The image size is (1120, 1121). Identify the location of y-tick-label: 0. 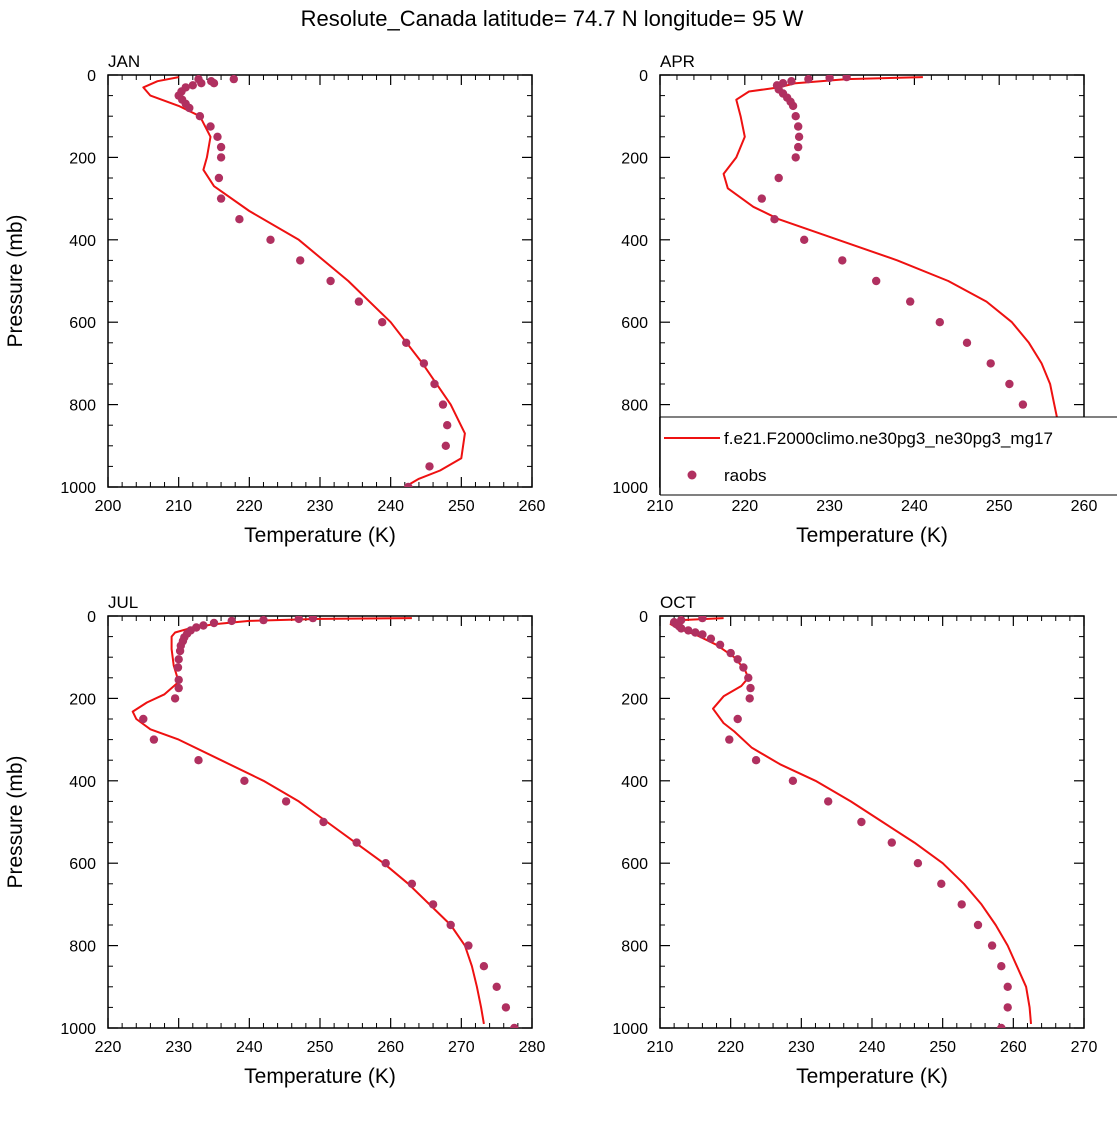
(91, 76).